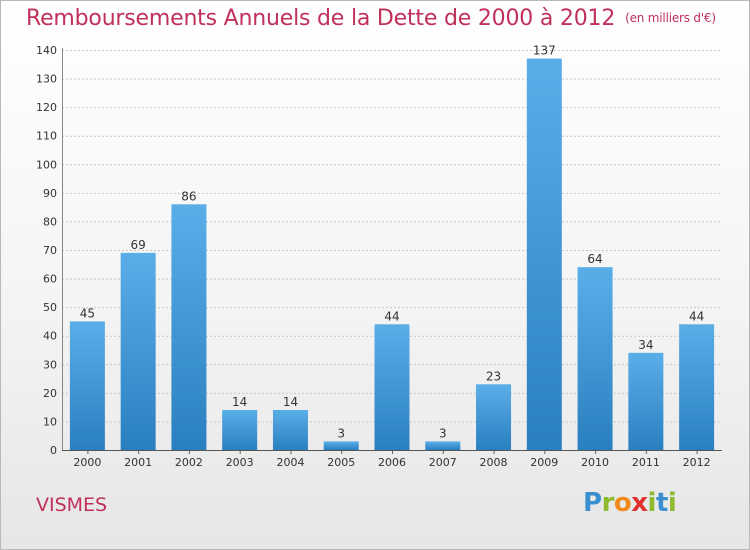 The width and height of the screenshot is (750, 550). What do you see at coordinates (290, 462) in the screenshot?
I see `x-tick-label: 2004` at bounding box center [290, 462].